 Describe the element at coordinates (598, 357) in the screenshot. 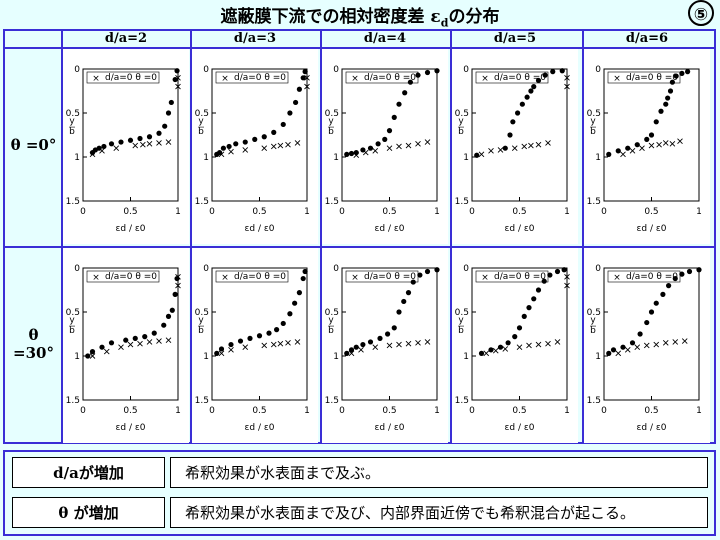

I see `y-tick-label: 1` at that location.